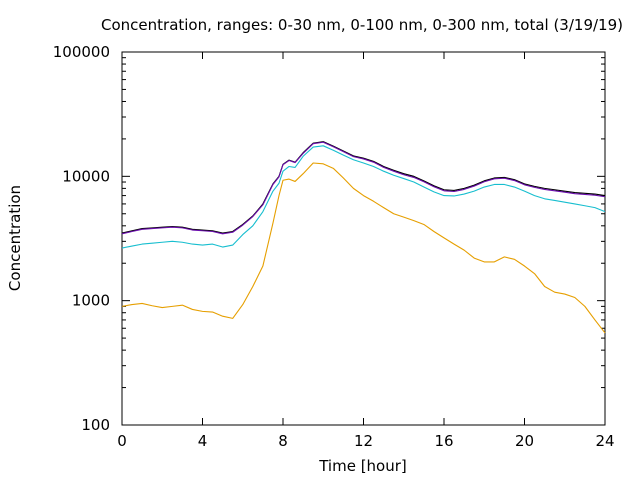 This screenshot has width=640, height=480. Describe the element at coordinates (443, 441) in the screenshot. I see `x-tick-label: 16` at that location.